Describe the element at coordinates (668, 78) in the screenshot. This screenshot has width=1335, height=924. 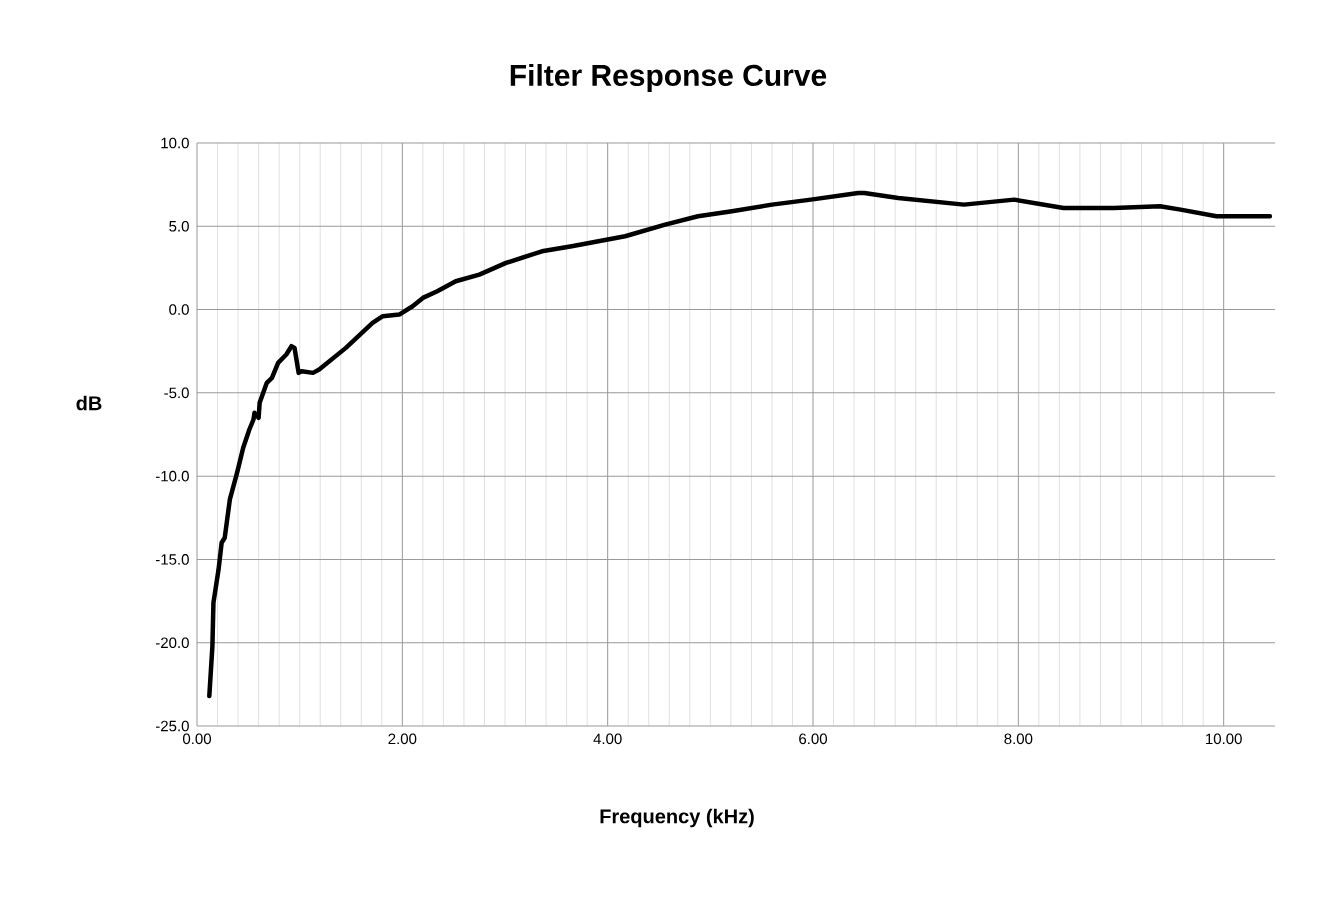
I see `chart-title: Filter Response Curve` at that location.